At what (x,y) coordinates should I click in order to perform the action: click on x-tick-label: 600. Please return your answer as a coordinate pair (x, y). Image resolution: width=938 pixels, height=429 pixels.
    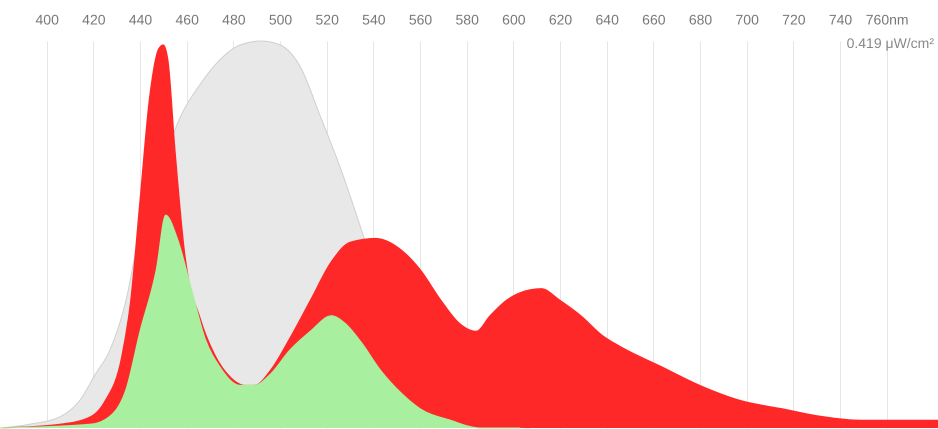
    Looking at the image, I should click on (514, 20).